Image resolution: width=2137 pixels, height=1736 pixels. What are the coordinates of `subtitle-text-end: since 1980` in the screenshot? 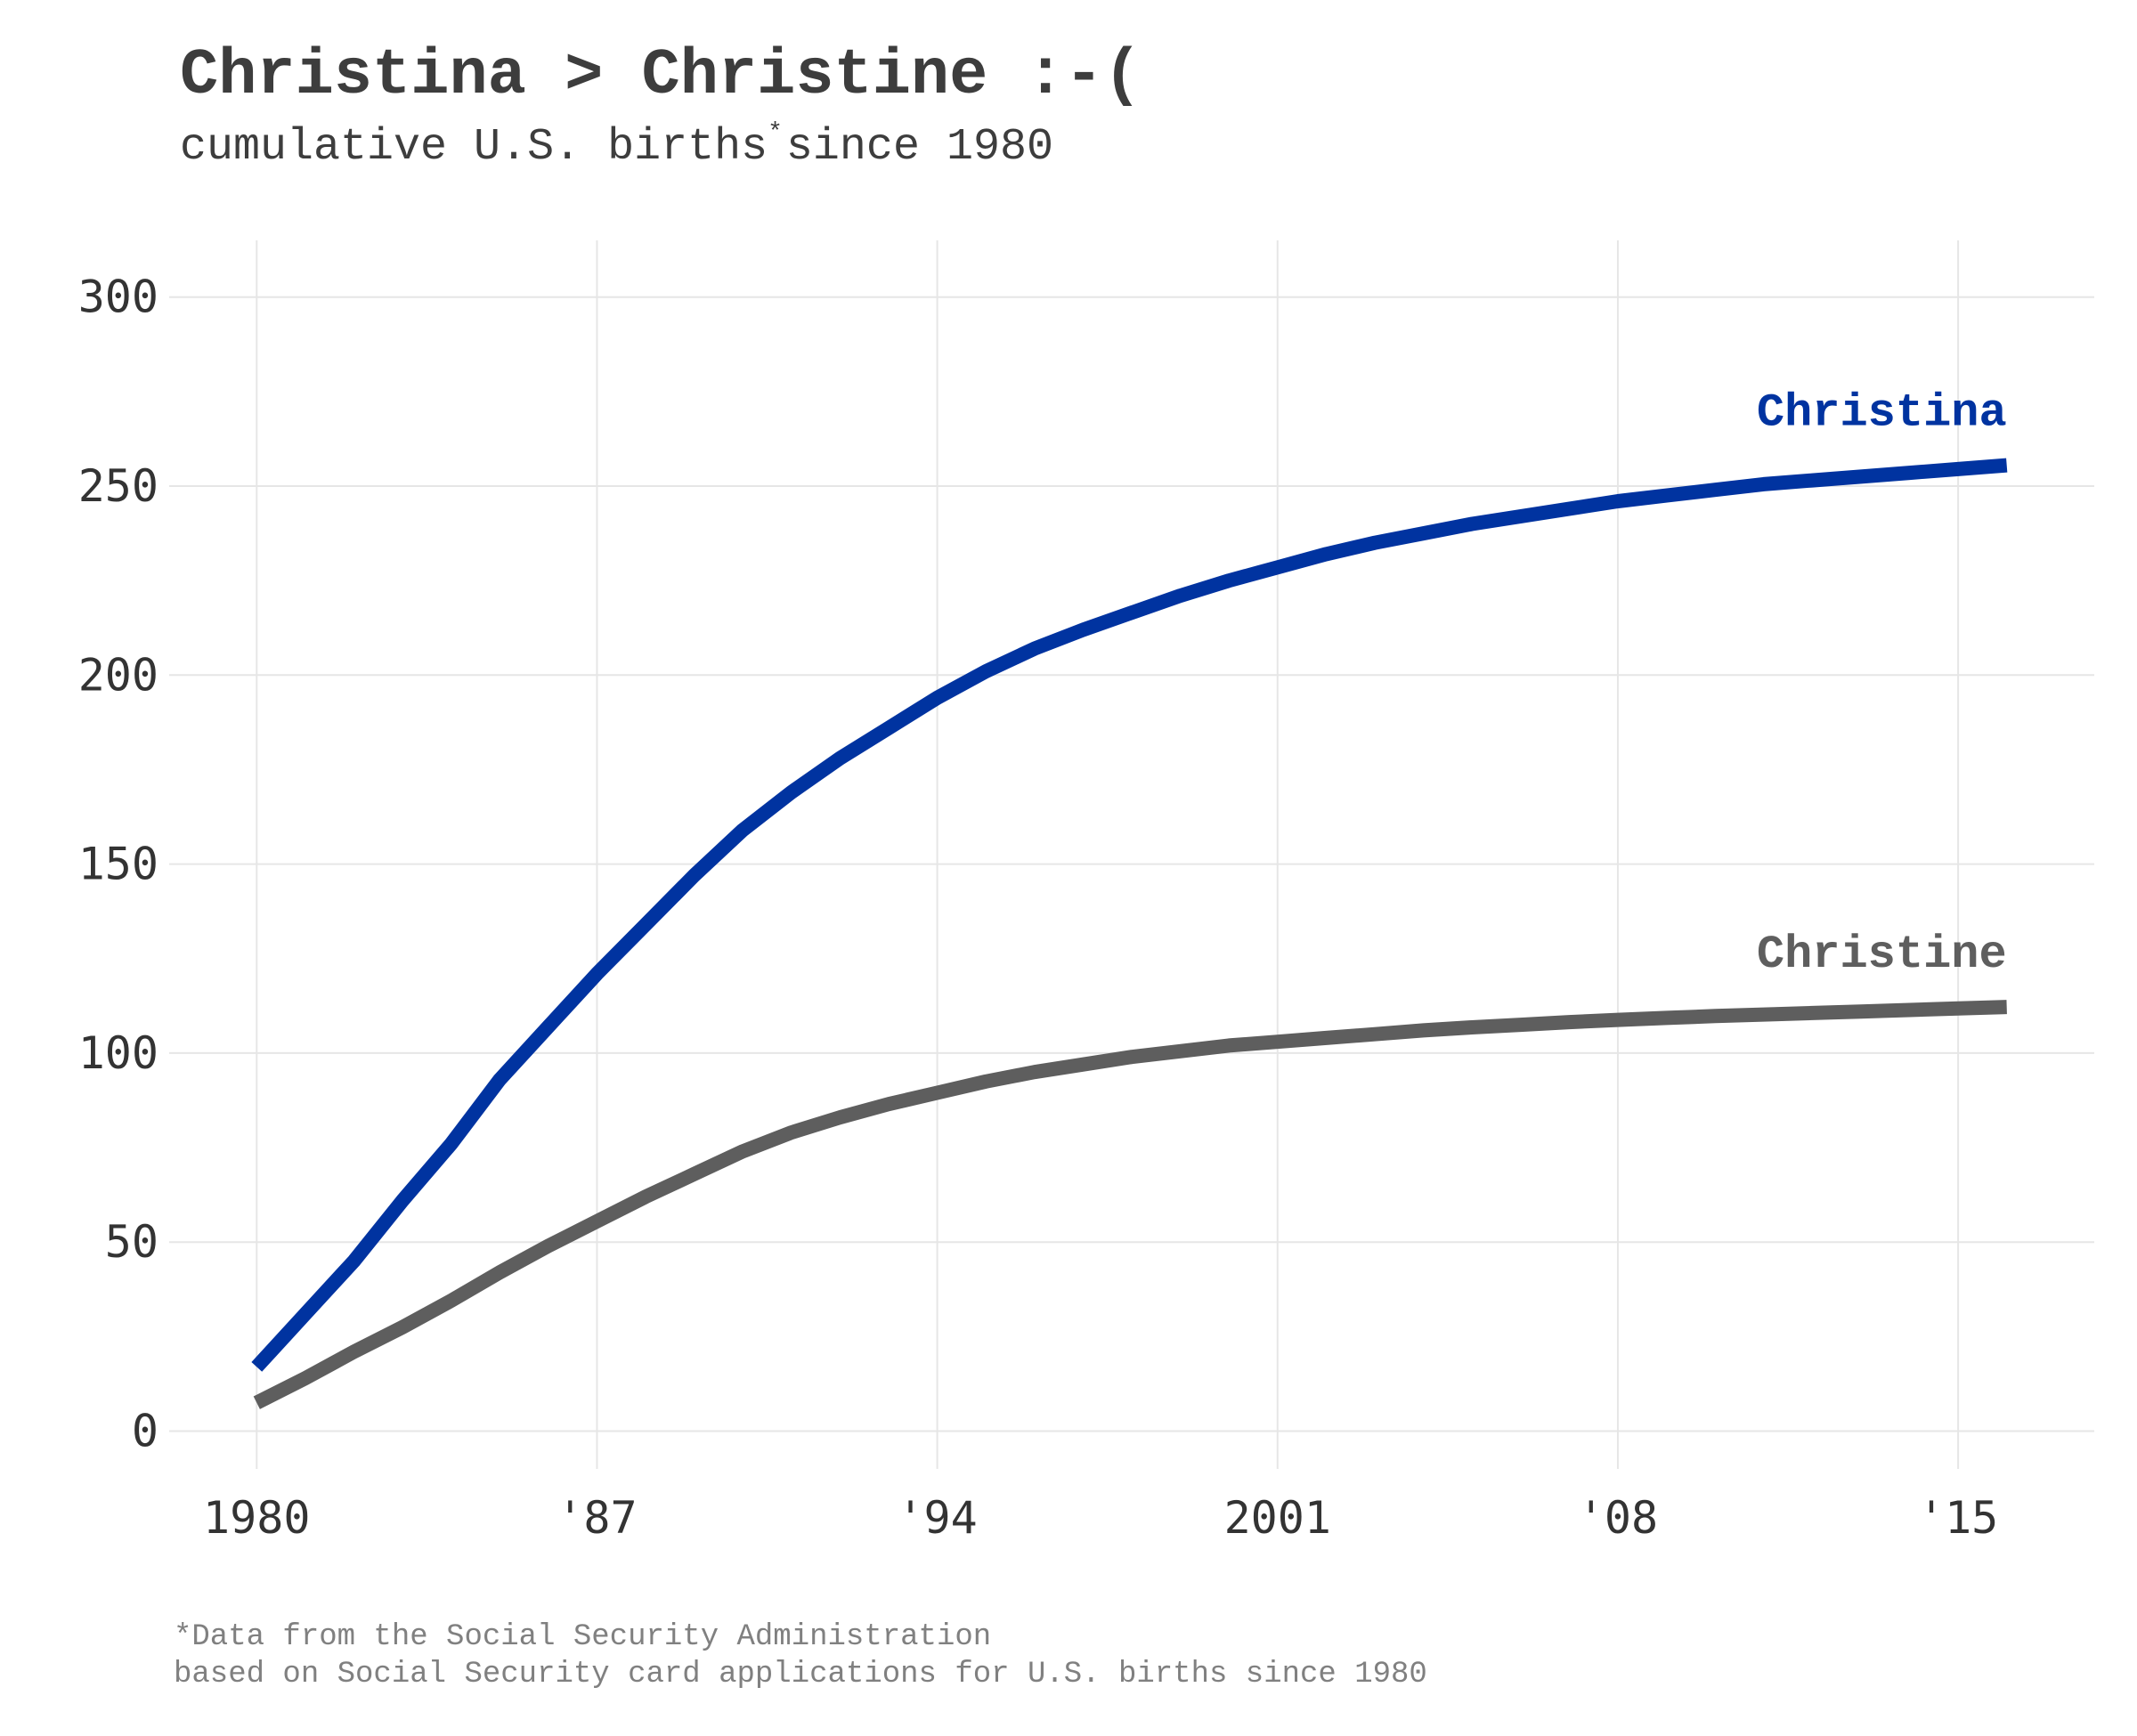 It's located at (919, 147).